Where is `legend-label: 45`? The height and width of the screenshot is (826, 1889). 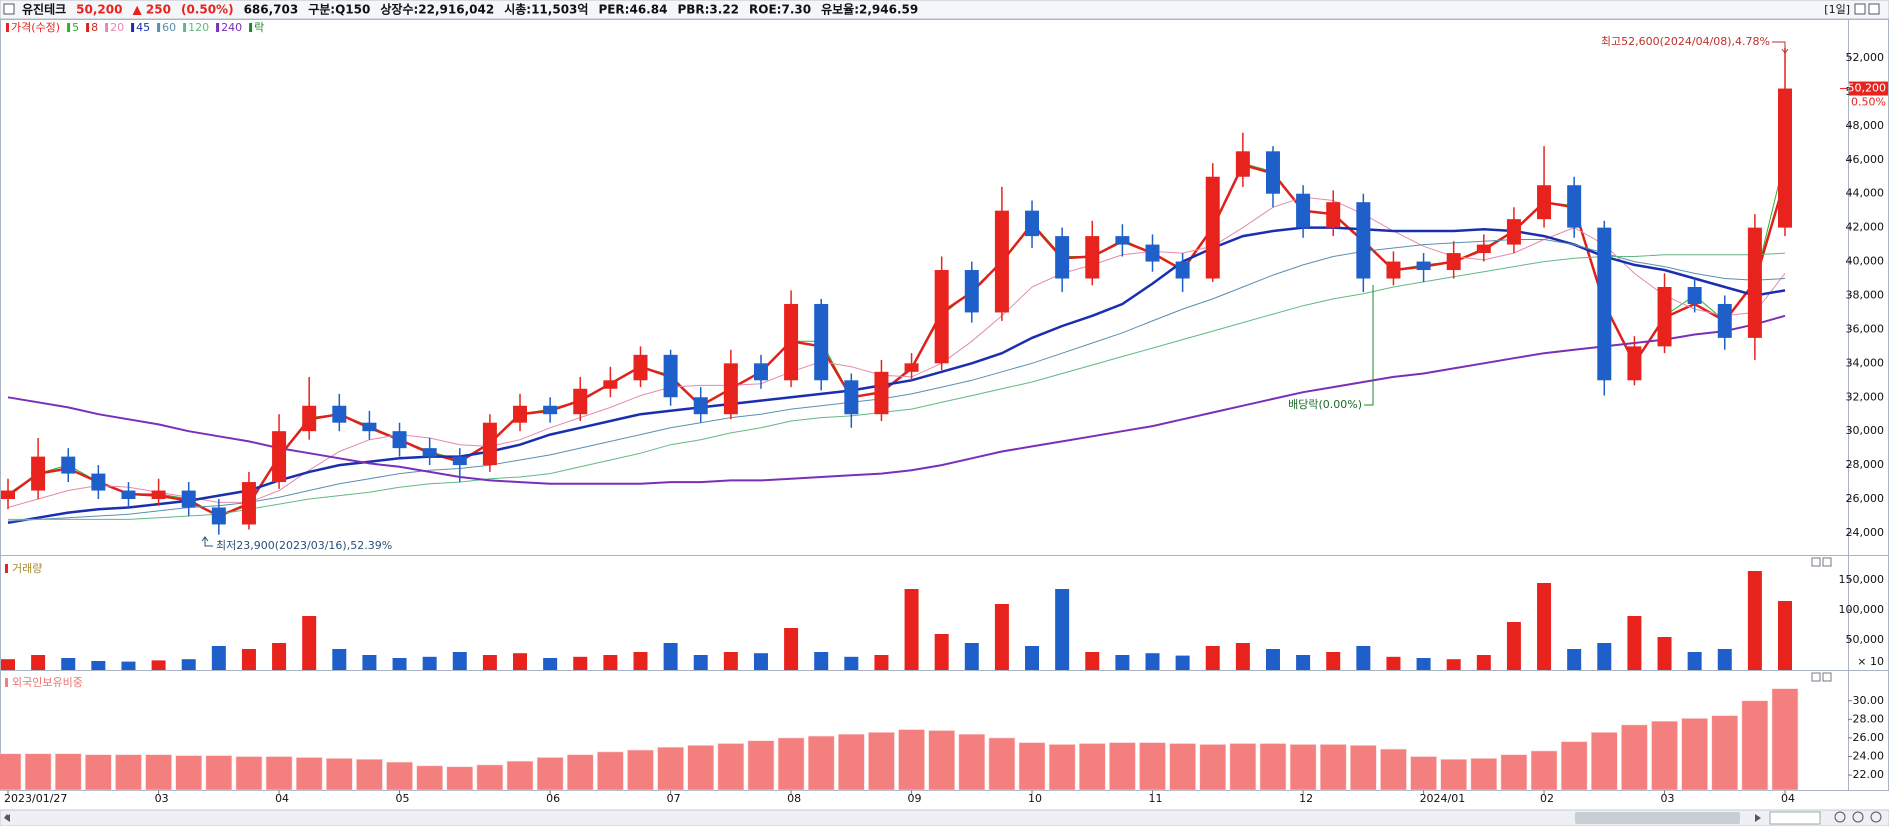 legend-label: 45 is located at coordinates (143, 27).